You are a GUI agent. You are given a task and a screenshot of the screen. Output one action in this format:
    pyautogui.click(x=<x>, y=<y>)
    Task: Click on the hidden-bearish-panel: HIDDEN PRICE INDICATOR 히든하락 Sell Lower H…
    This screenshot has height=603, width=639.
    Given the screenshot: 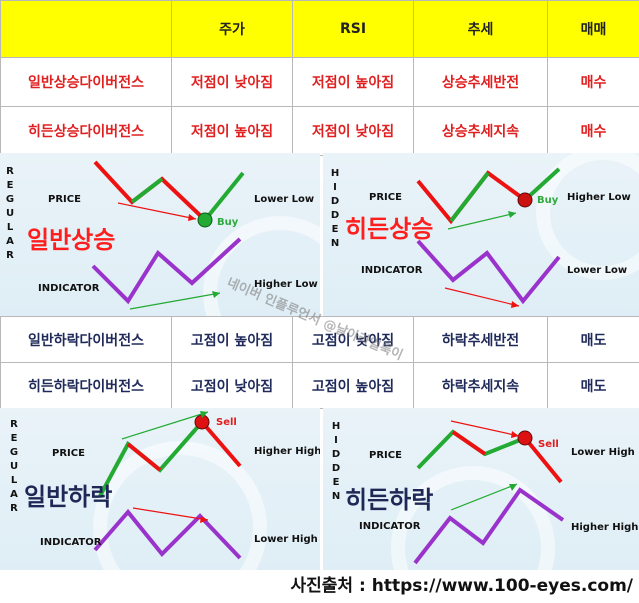 What is the action you would take?
    pyautogui.click(x=481, y=489)
    